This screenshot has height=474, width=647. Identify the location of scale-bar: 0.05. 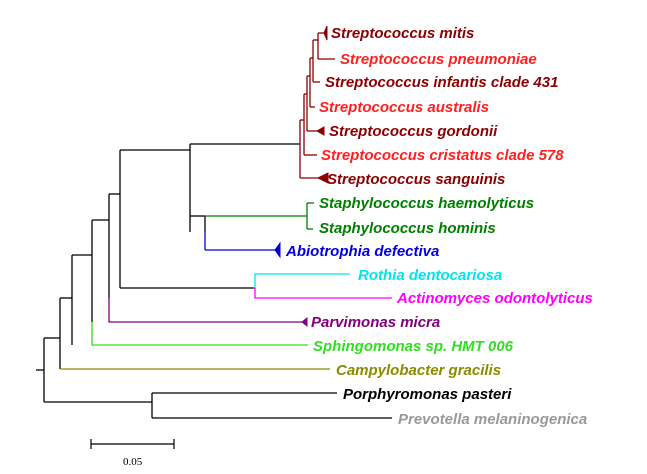
(132, 453).